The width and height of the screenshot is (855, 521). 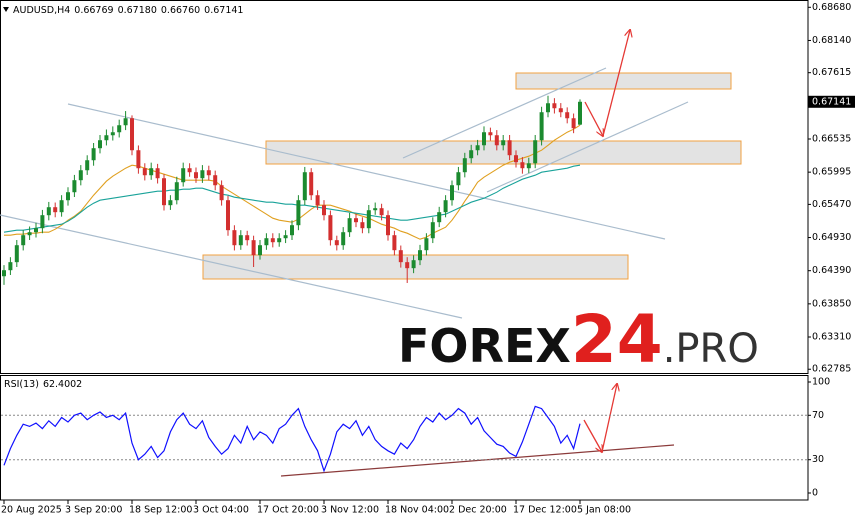 What do you see at coordinates (160, 510) in the screenshot?
I see `x-tick-label: 18 Sep 12:00` at bounding box center [160, 510].